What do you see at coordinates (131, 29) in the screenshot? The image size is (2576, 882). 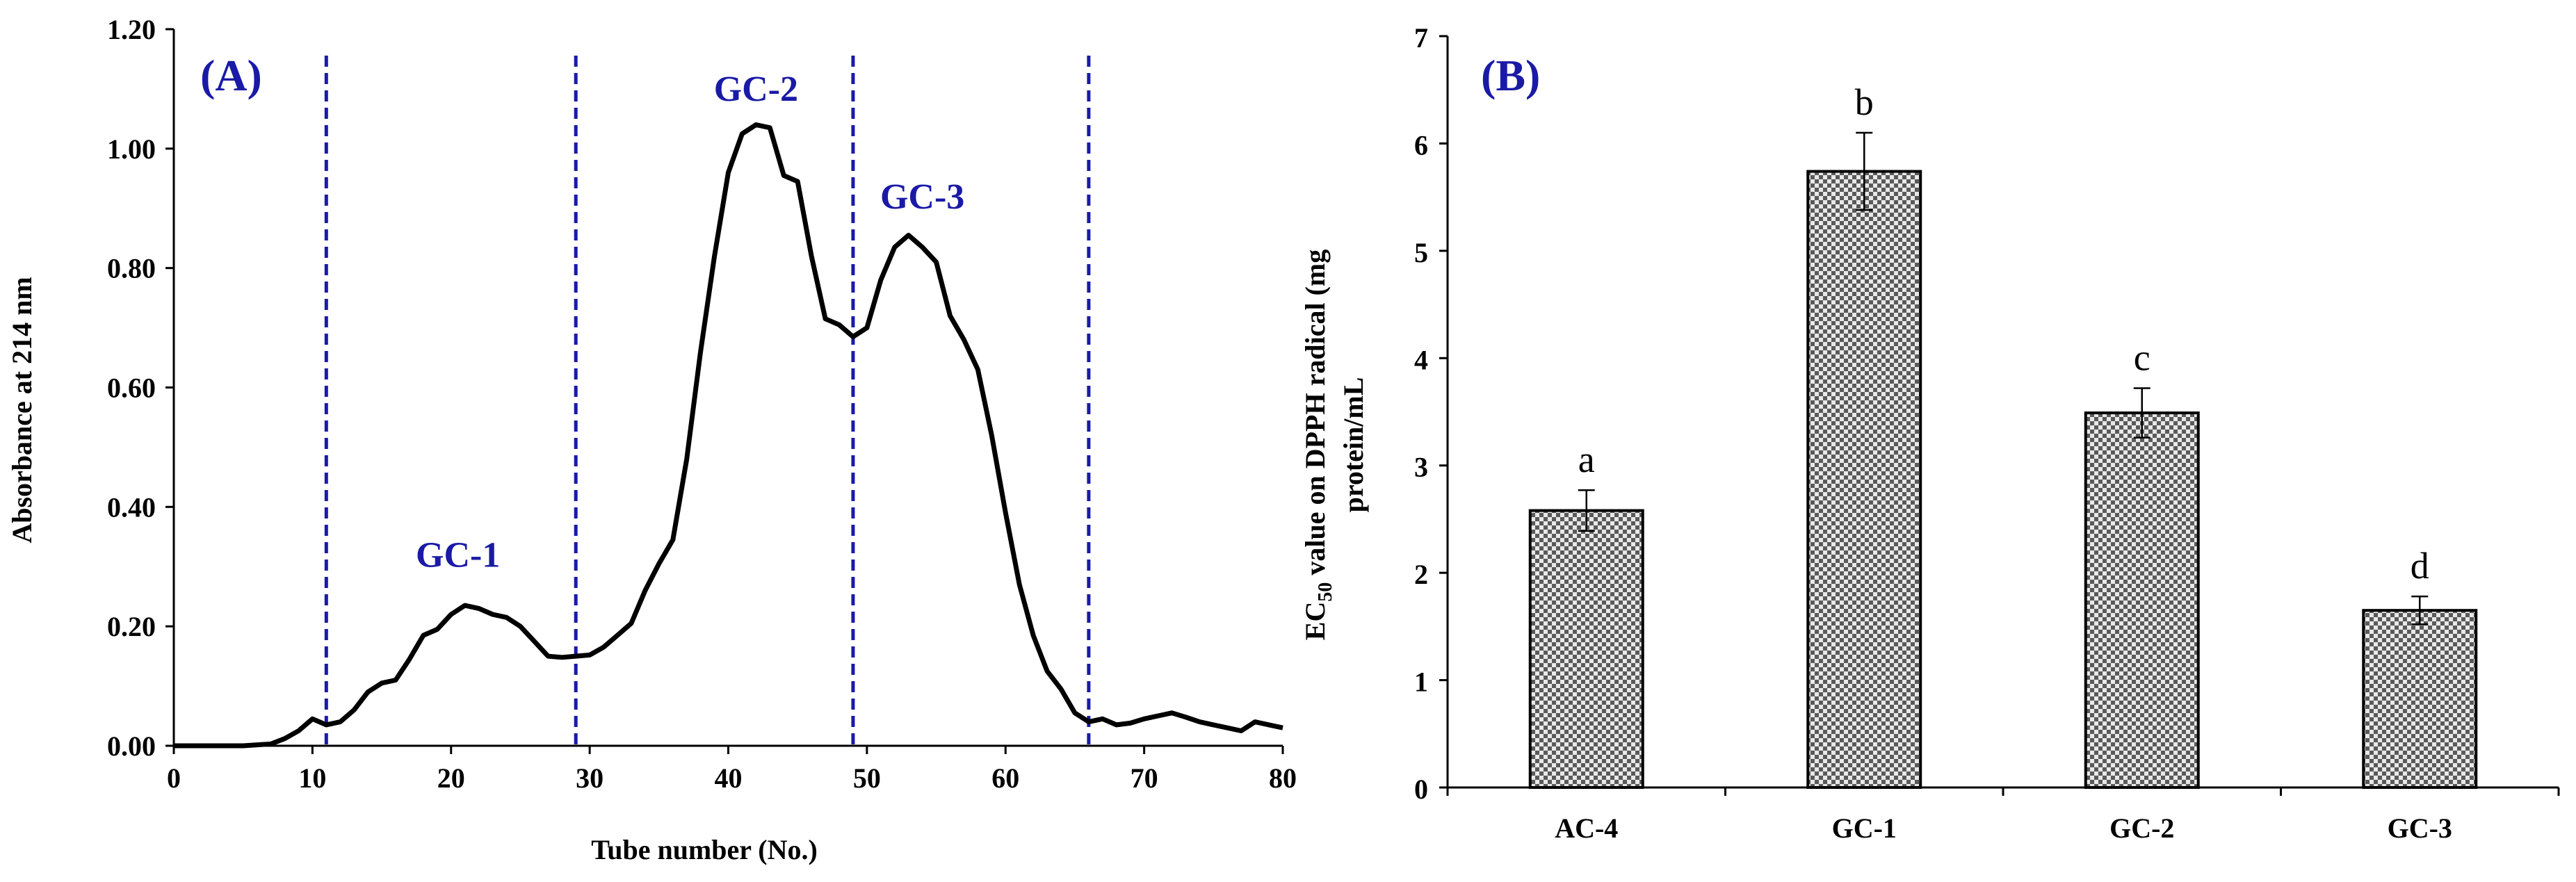 I see `panel-a-y-tick-label: 1.20` at bounding box center [131, 29].